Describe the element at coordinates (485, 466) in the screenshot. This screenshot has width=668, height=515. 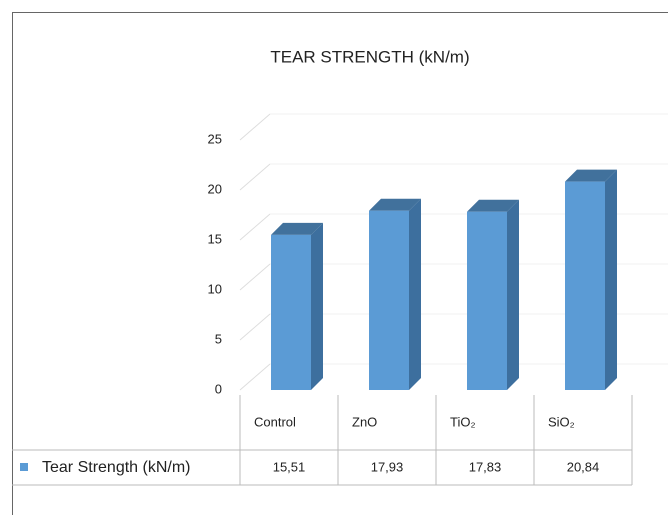
I see `data-label: 17,83` at that location.